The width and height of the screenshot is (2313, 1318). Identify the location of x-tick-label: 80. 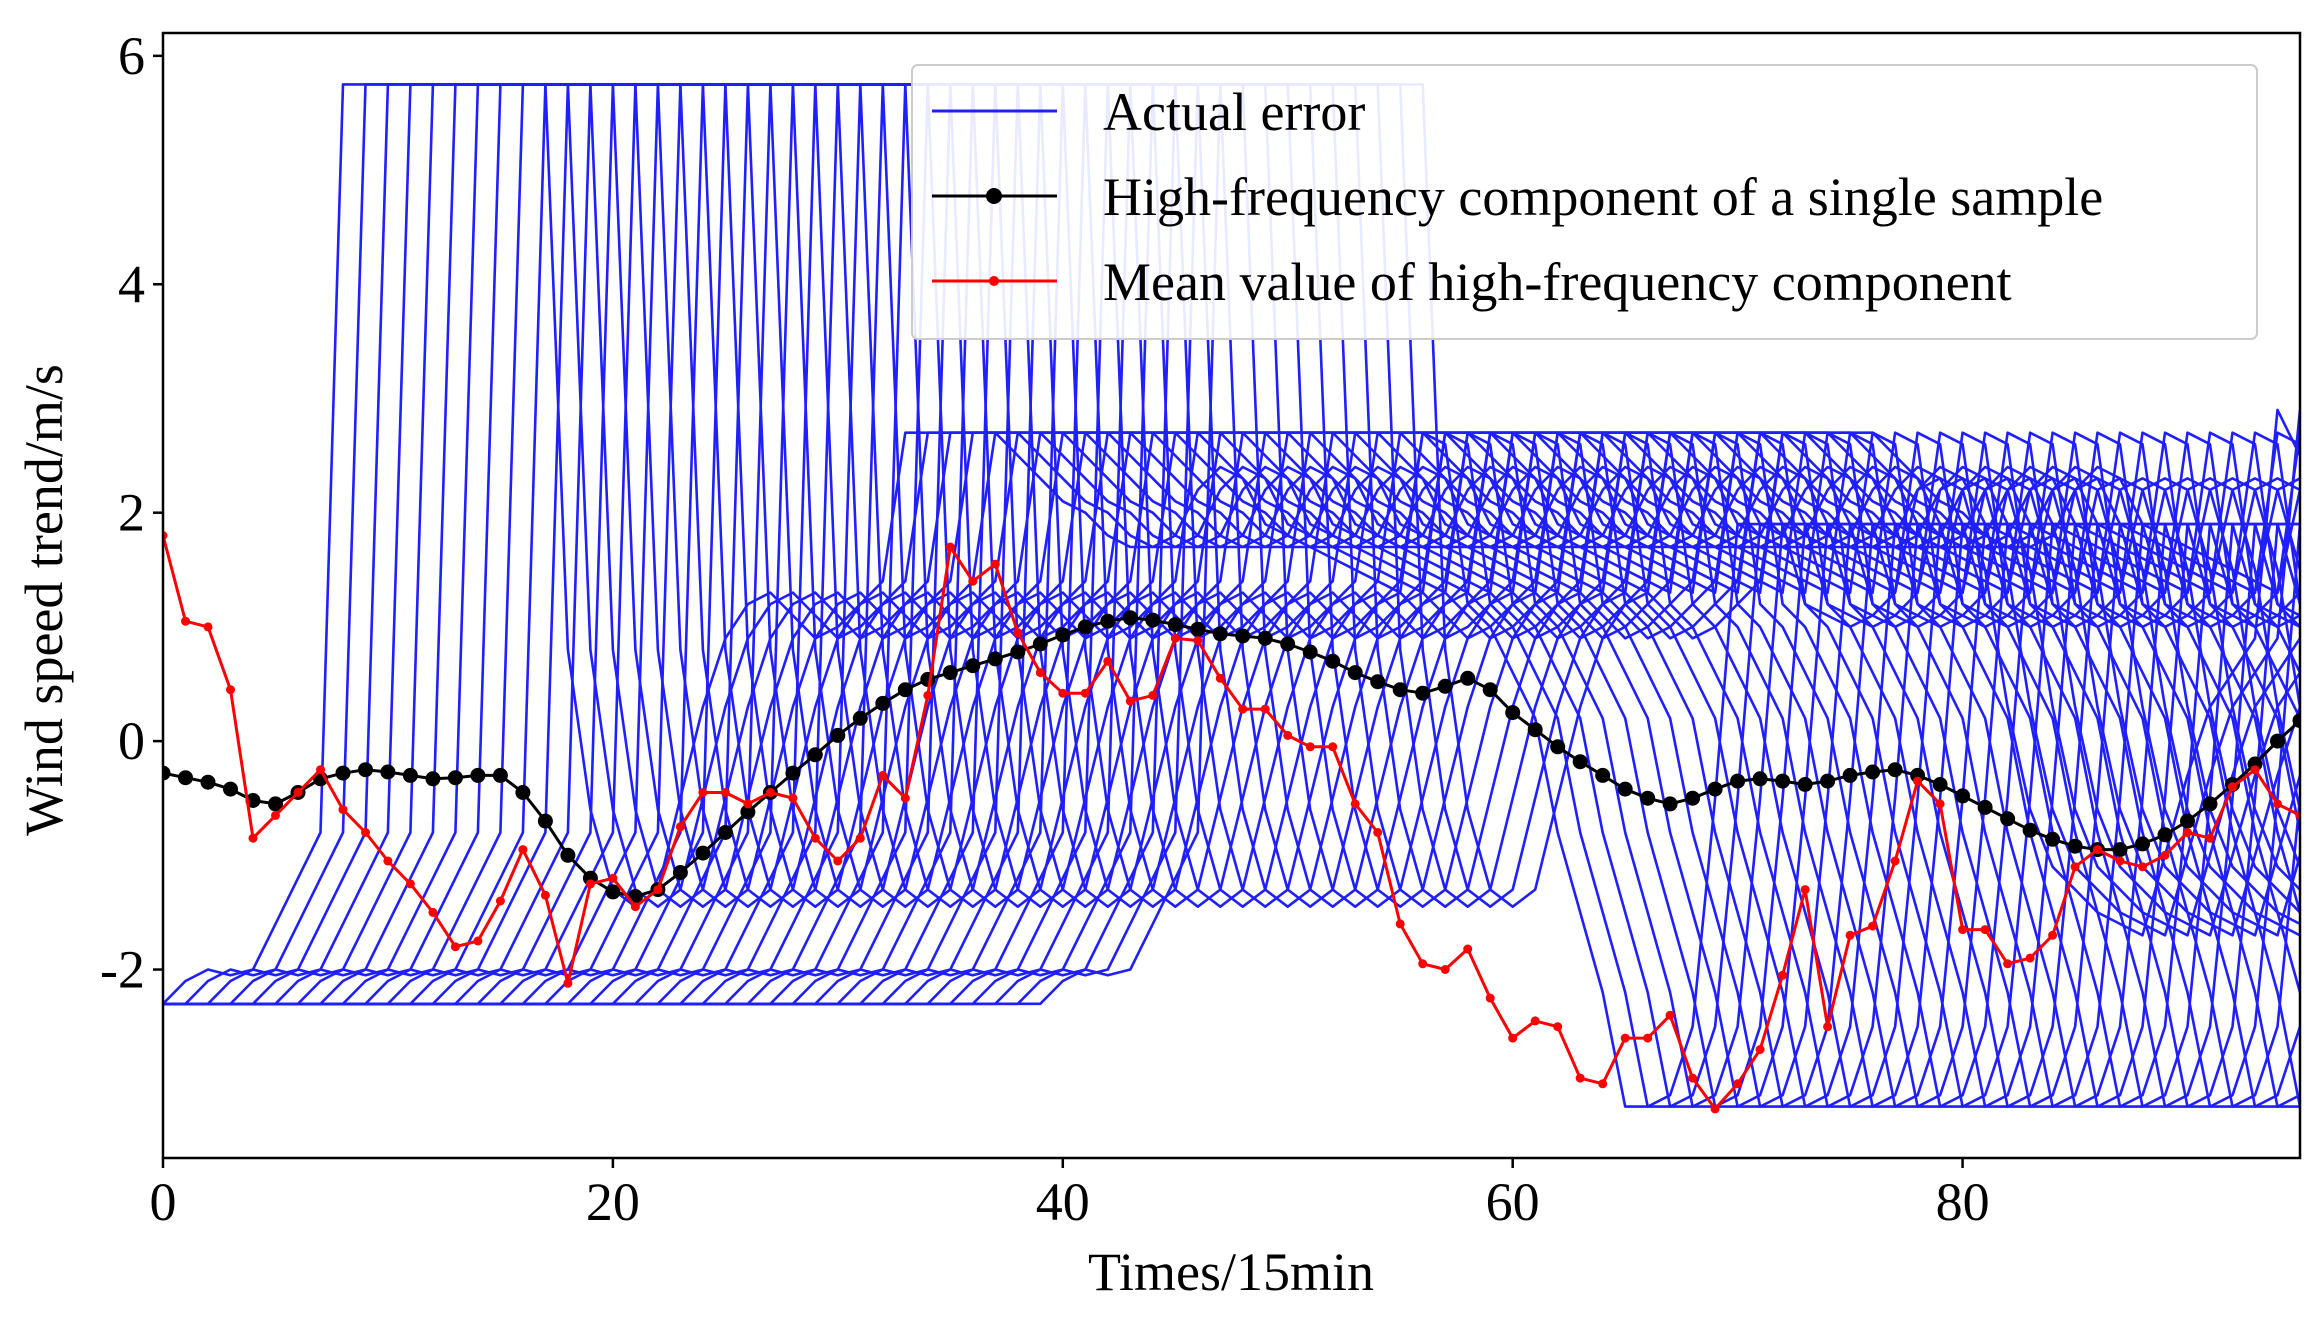
(1963, 1202).